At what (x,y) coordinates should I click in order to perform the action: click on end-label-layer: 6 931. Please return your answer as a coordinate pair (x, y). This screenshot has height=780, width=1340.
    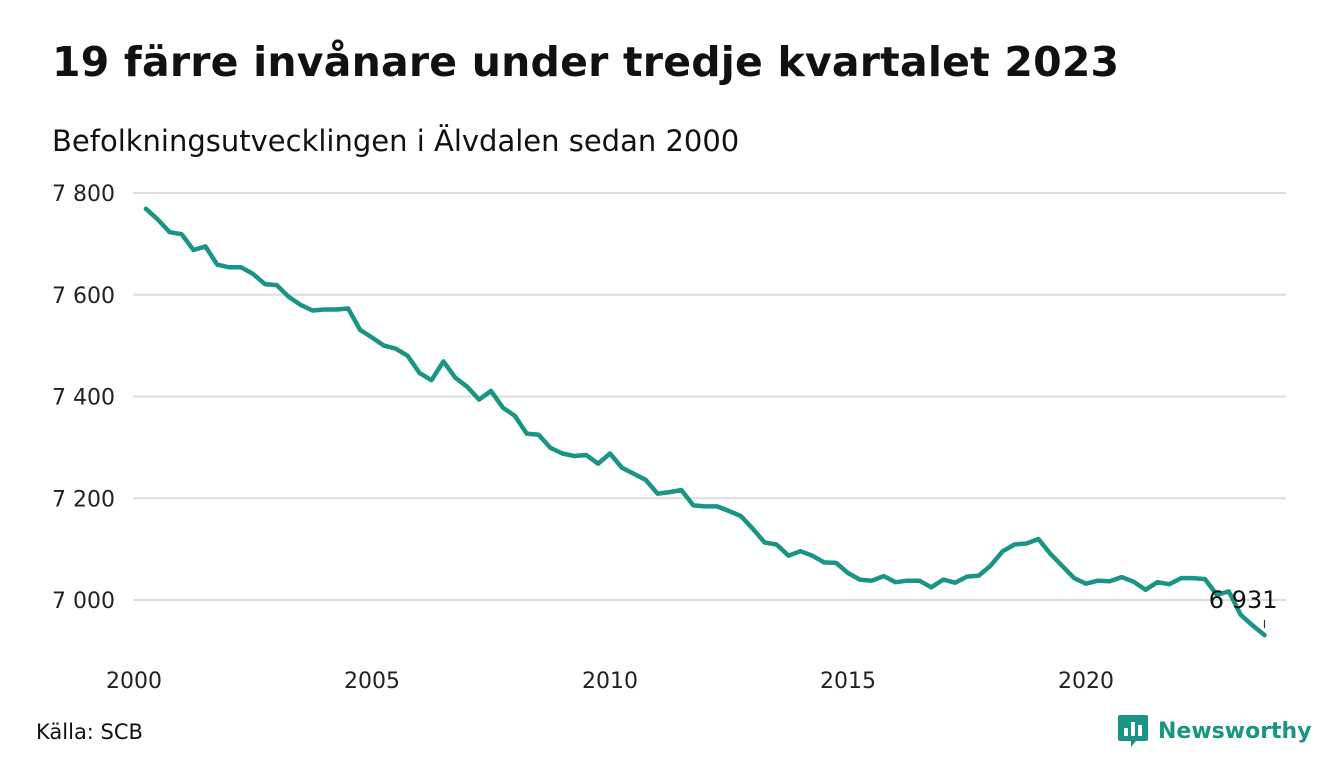
    Looking at the image, I should click on (1243, 607).